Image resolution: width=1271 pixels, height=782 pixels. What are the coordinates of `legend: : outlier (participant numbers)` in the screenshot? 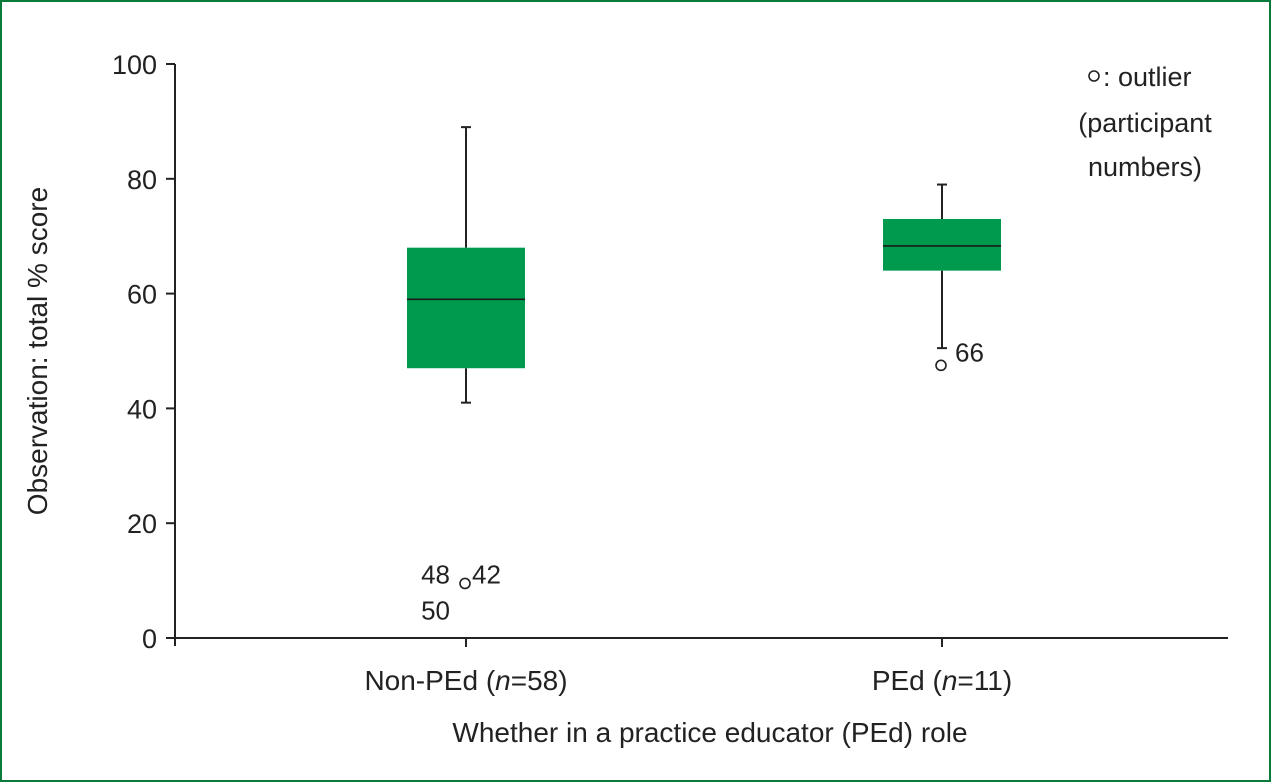 It's located at (1145, 122).